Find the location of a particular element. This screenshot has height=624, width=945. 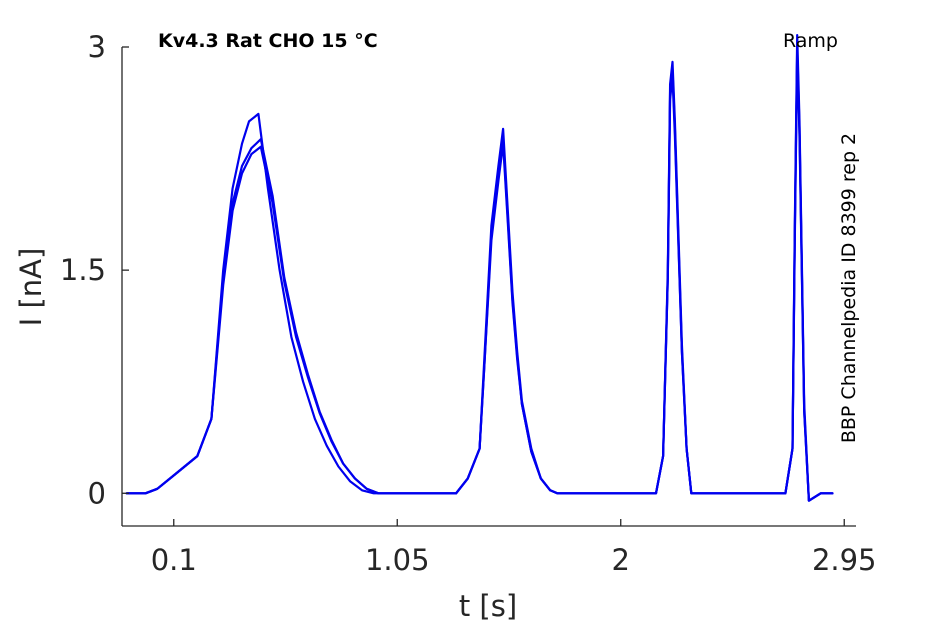

protocol-label: Ramp is located at coordinates (810, 41).